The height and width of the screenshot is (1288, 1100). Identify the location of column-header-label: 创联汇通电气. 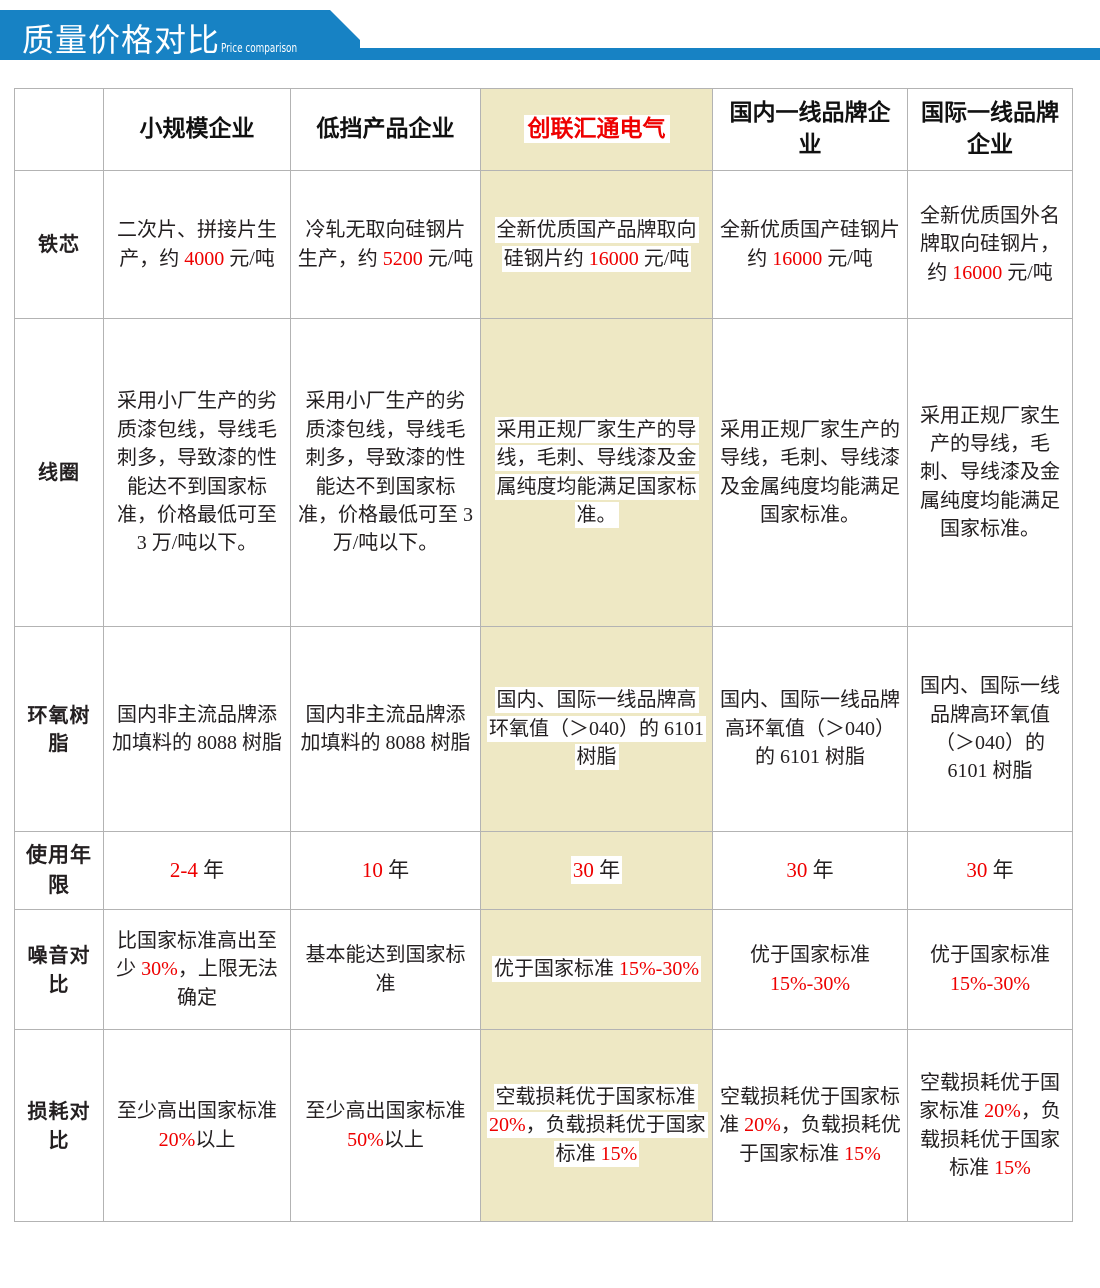
(596, 128).